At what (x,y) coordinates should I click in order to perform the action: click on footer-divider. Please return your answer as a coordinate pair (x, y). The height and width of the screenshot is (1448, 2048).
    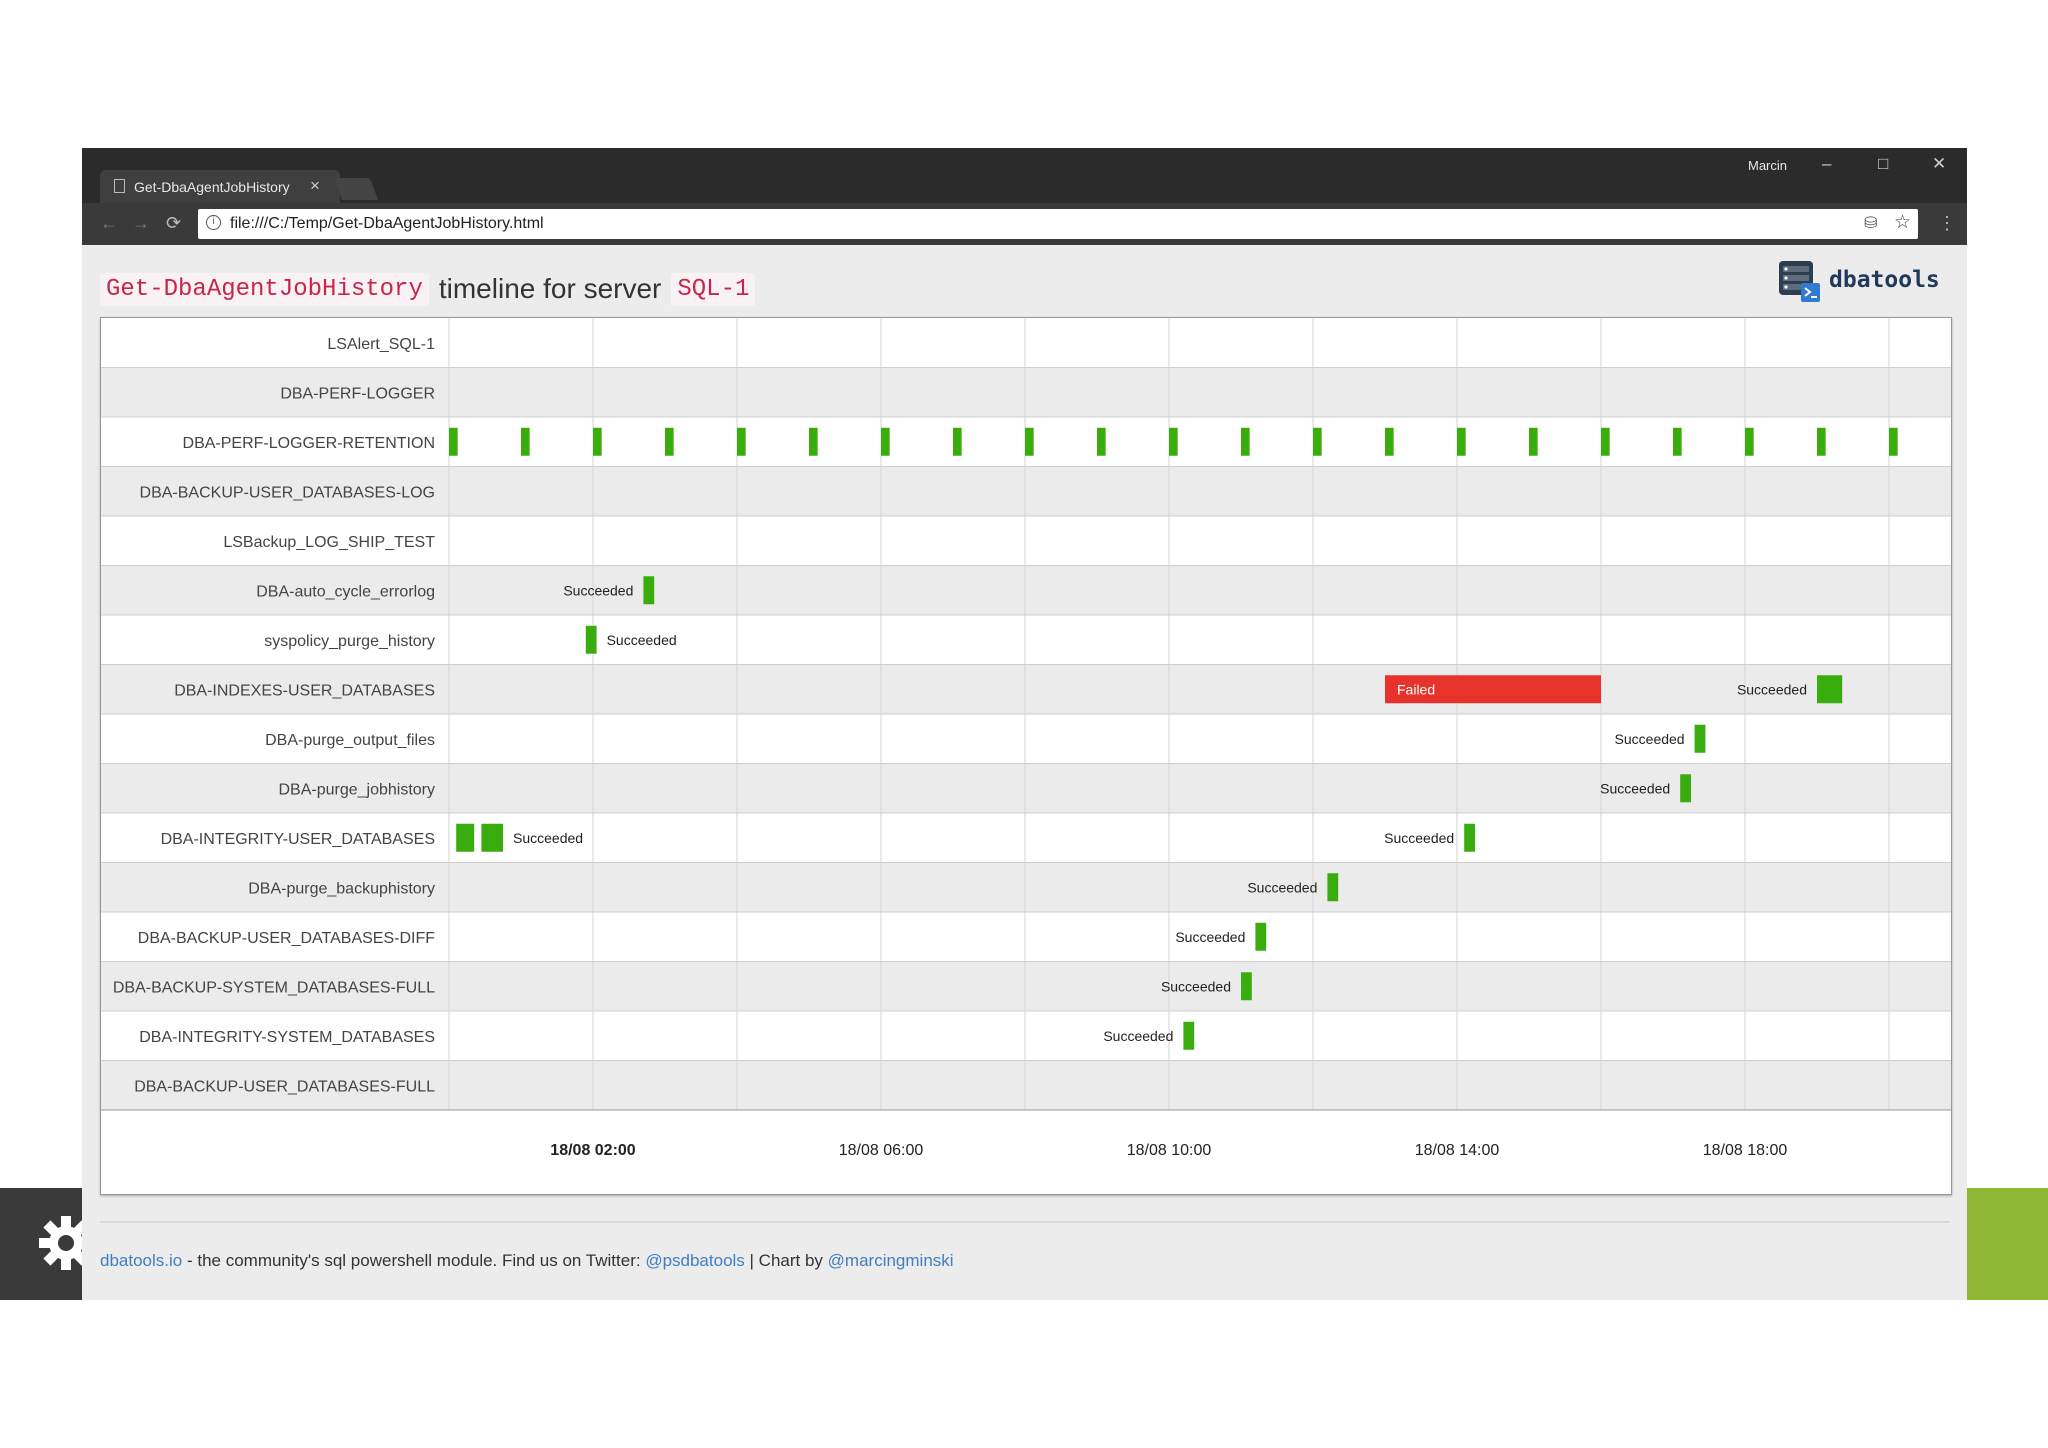
    Looking at the image, I should click on (1025, 1222).